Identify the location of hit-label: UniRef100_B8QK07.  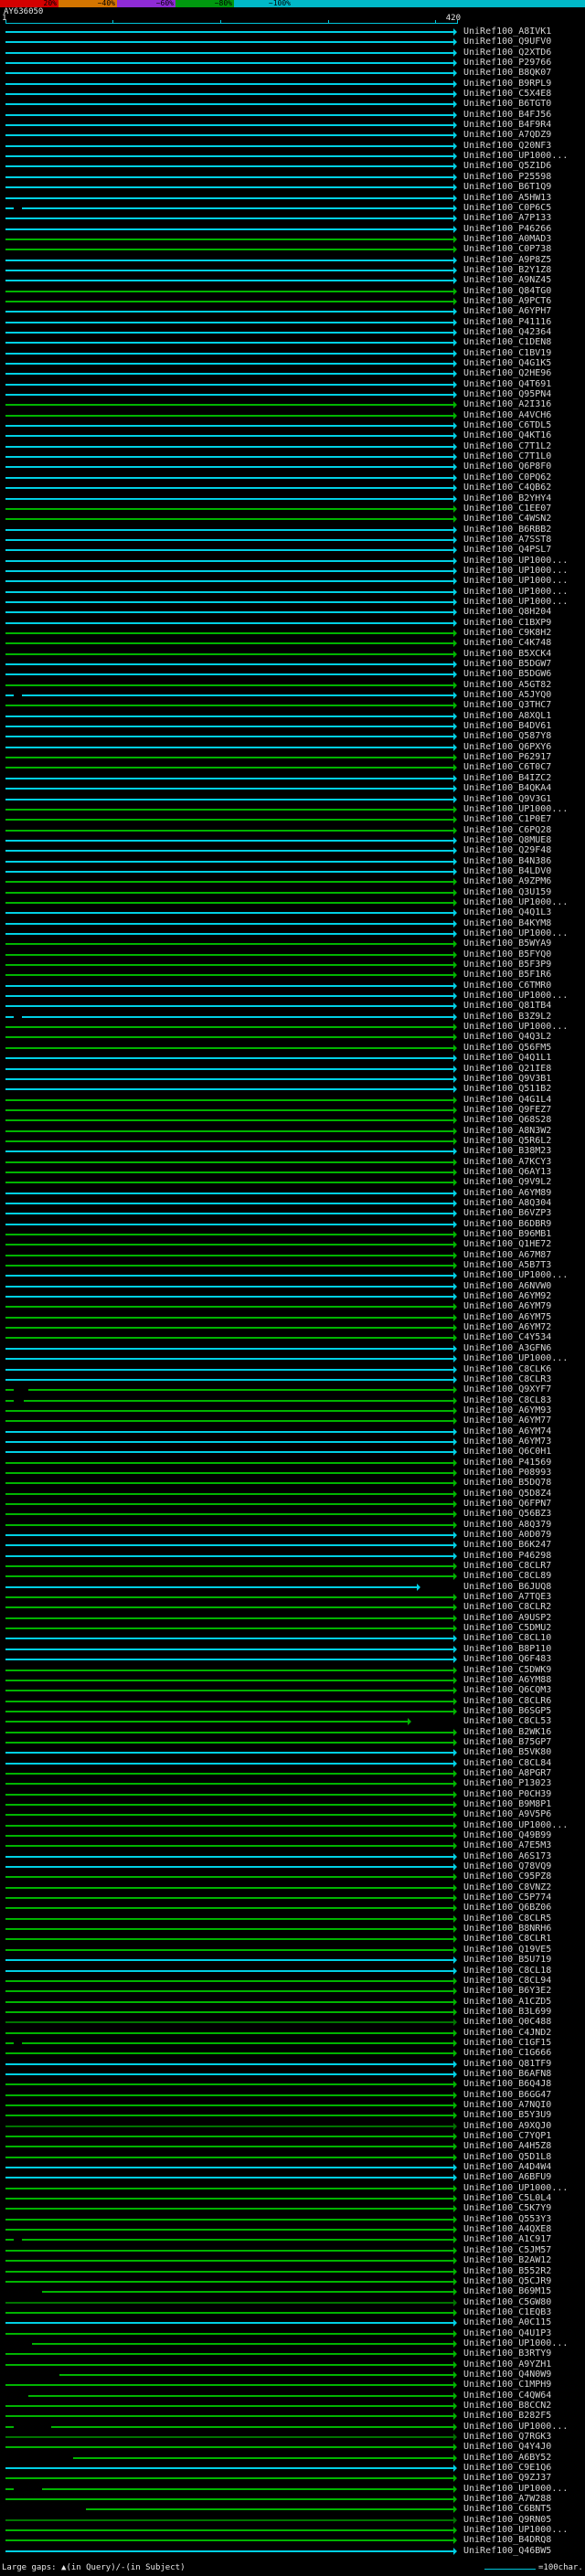
(508, 73).